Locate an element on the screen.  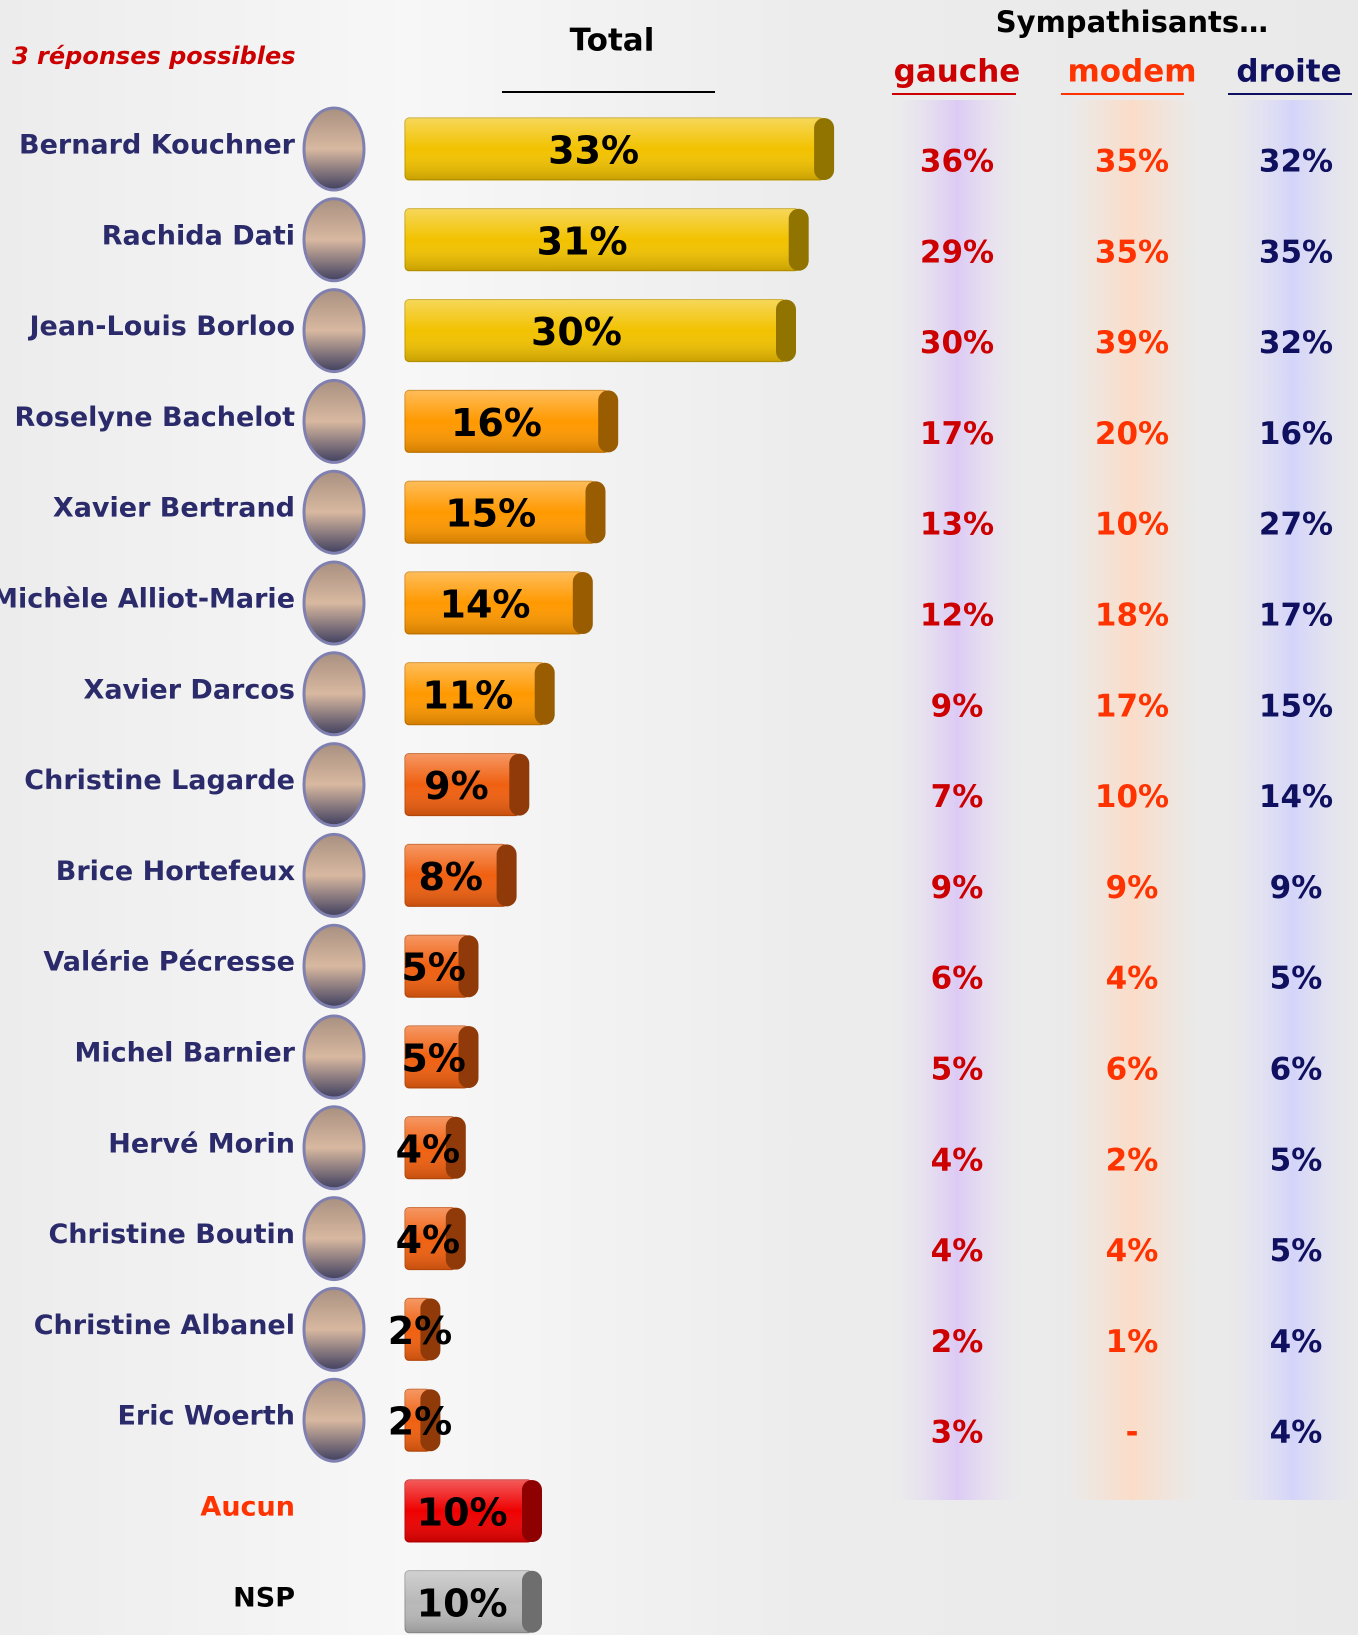
cell: 7% is located at coordinates (957, 797).